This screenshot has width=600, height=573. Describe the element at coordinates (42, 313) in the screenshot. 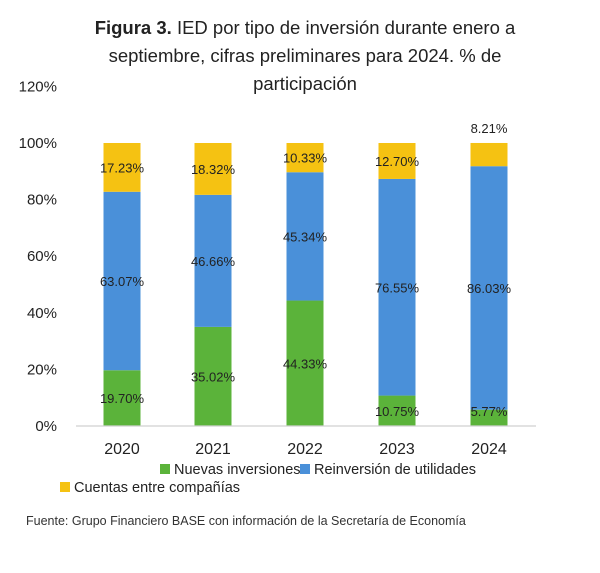

I see `y-tick-label: 40%` at that location.